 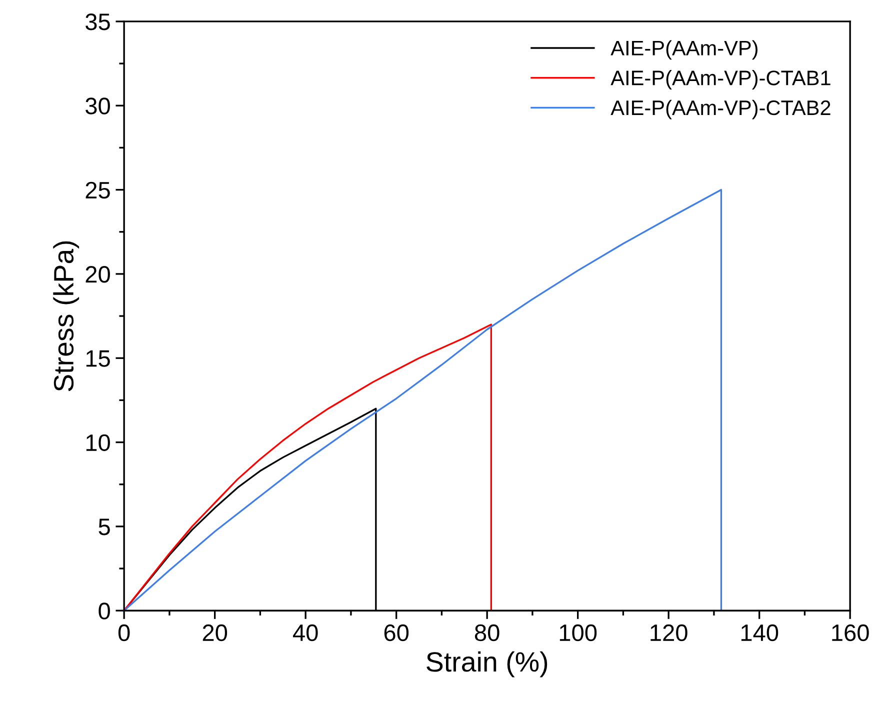 I want to click on x-tick-label: 40, so click(x=305, y=633).